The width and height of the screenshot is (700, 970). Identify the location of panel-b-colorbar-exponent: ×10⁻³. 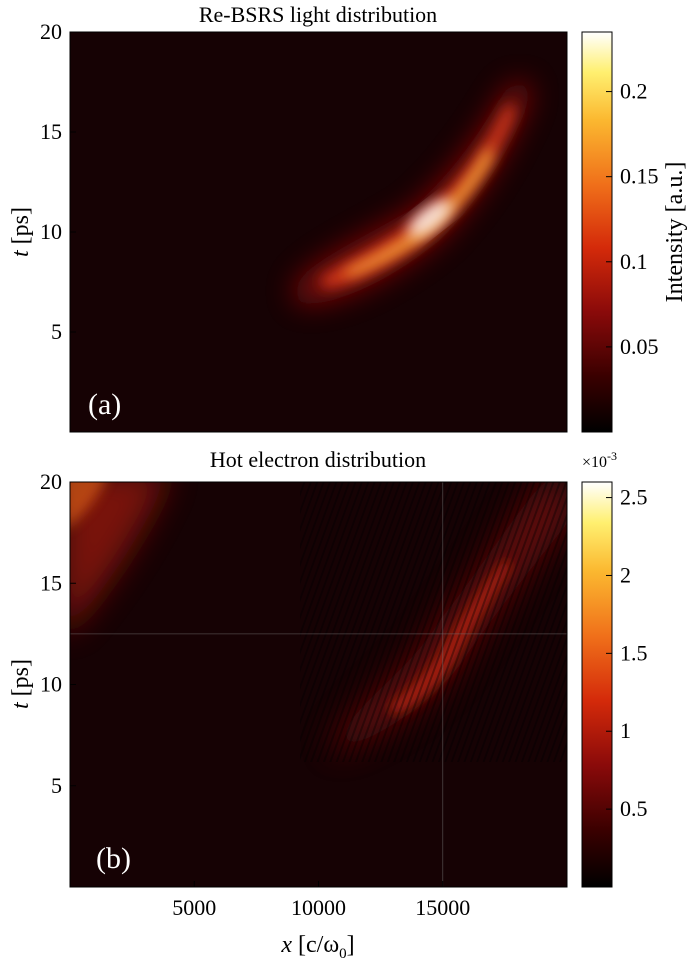
(599, 460).